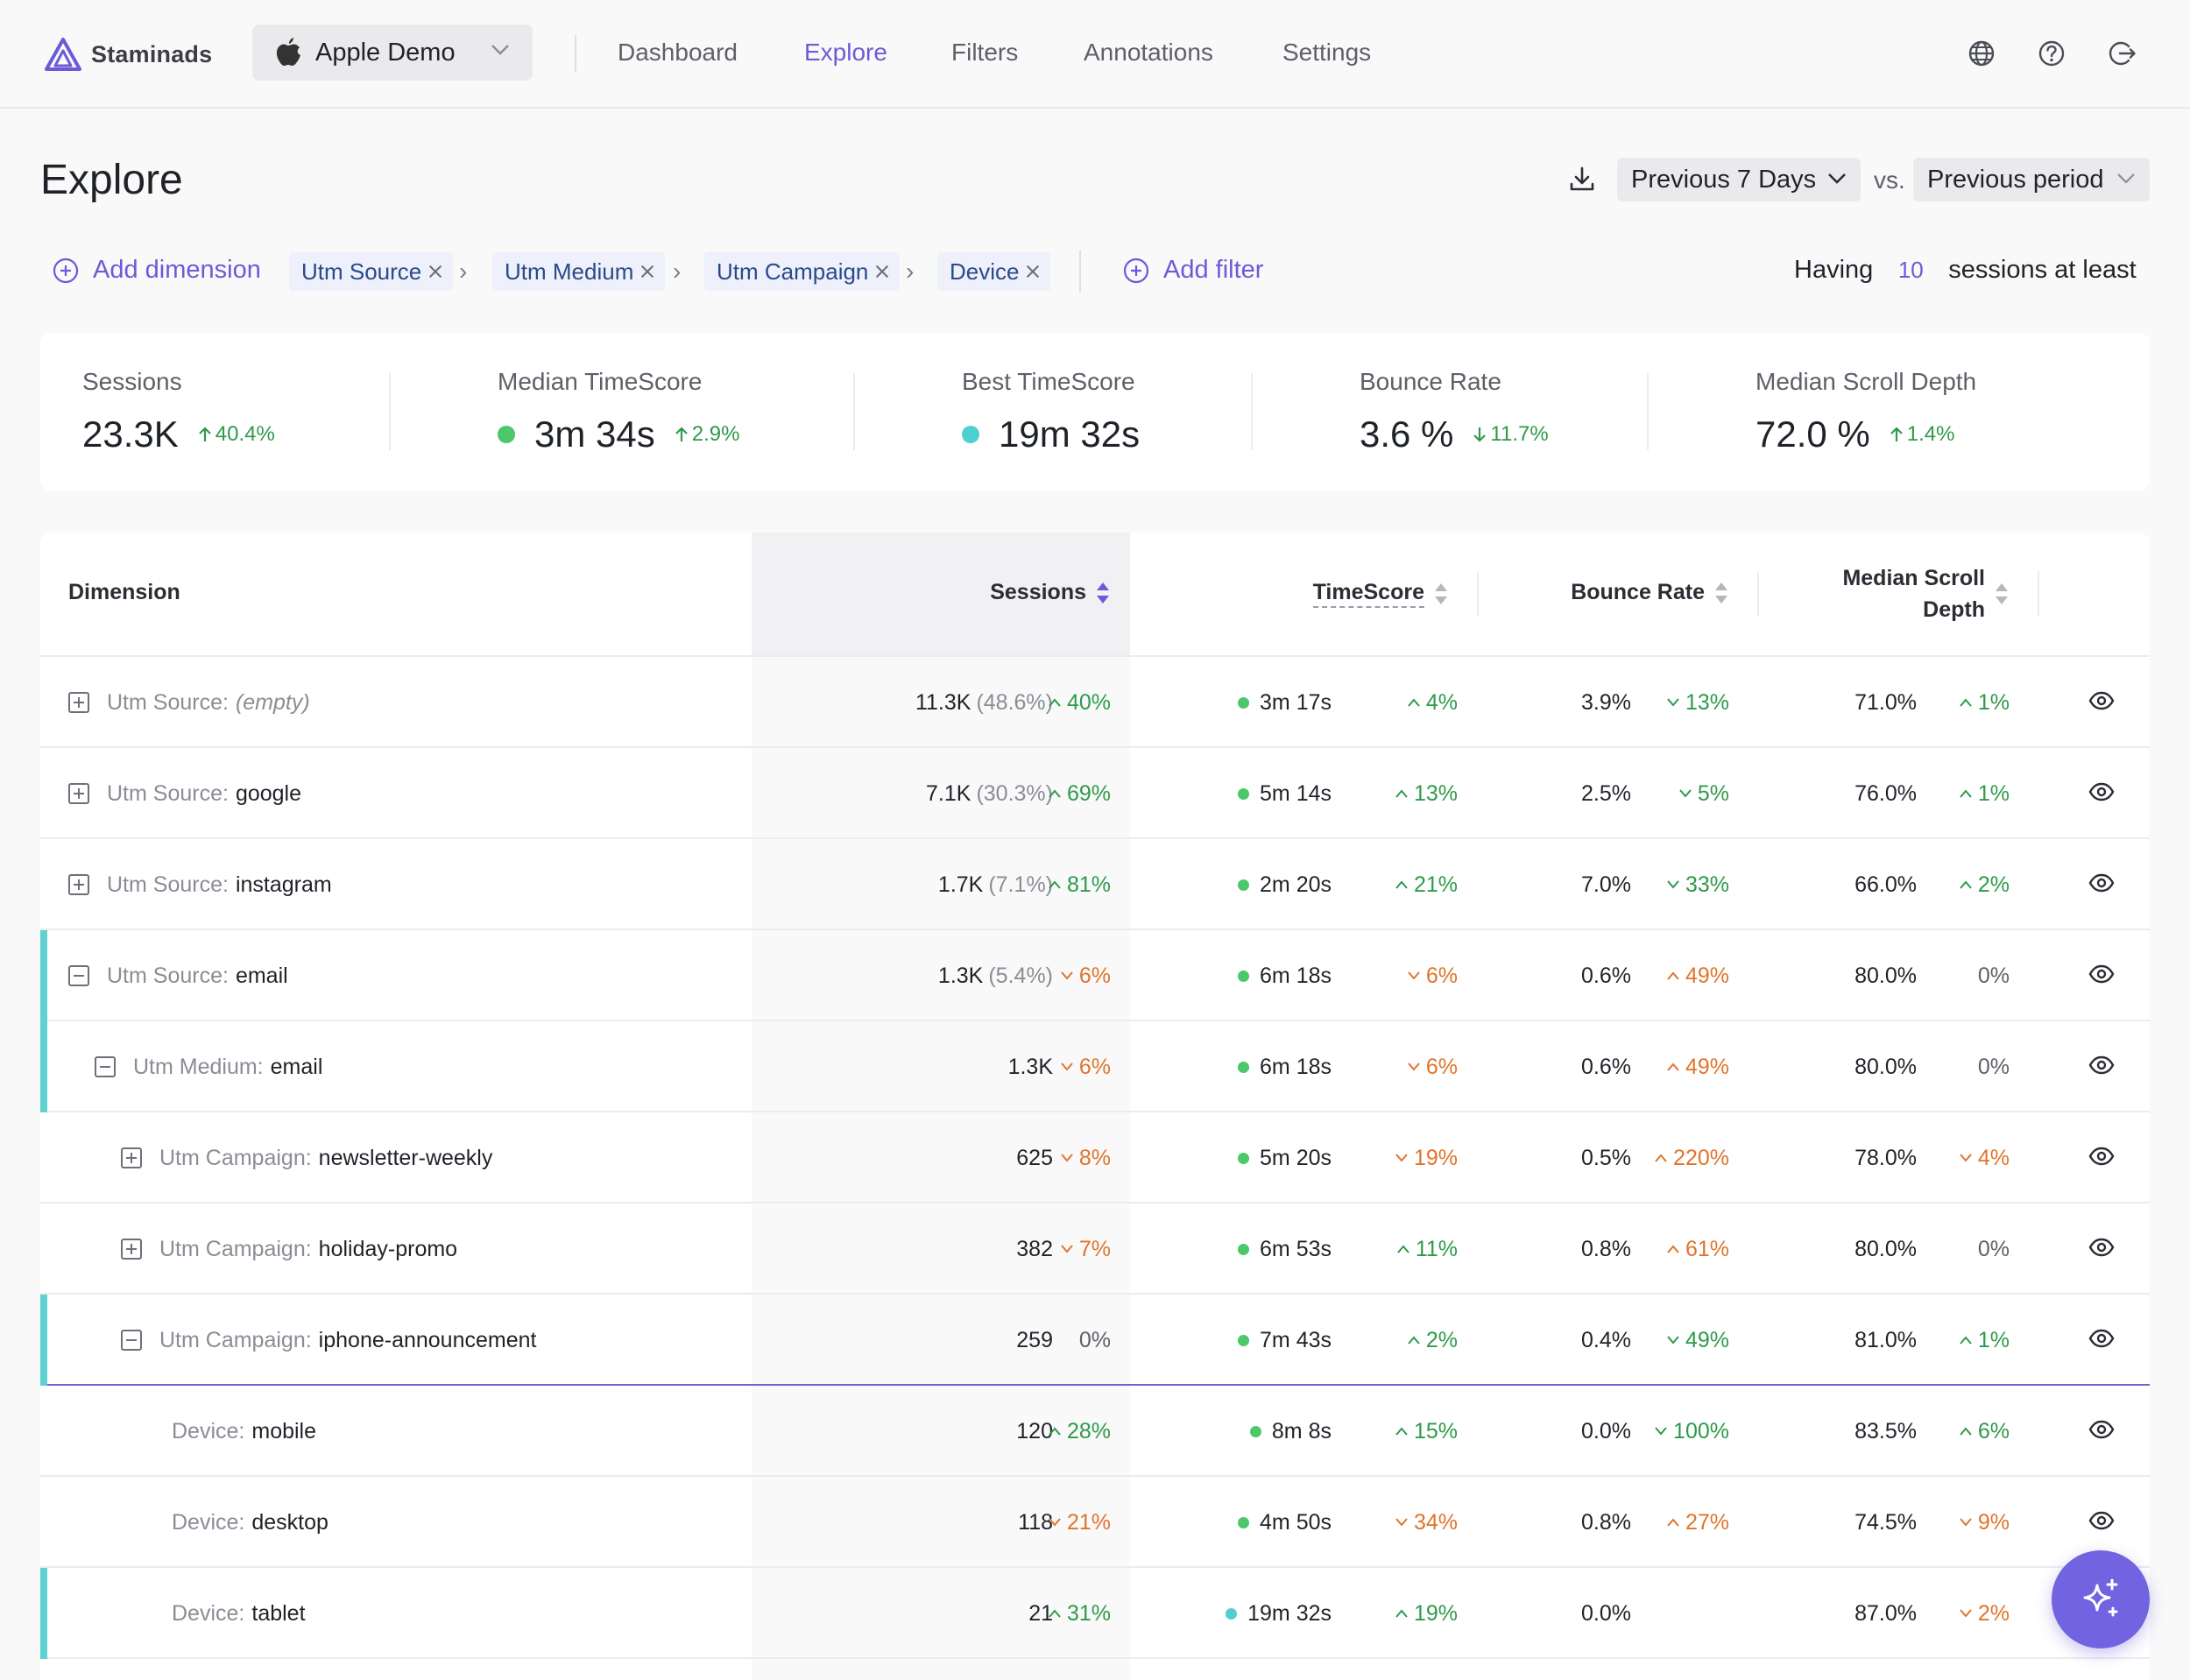 Image resolution: width=2190 pixels, height=1680 pixels. Describe the element at coordinates (1703, 794) in the screenshot. I see `bounce-rate-delta: 5%` at that location.